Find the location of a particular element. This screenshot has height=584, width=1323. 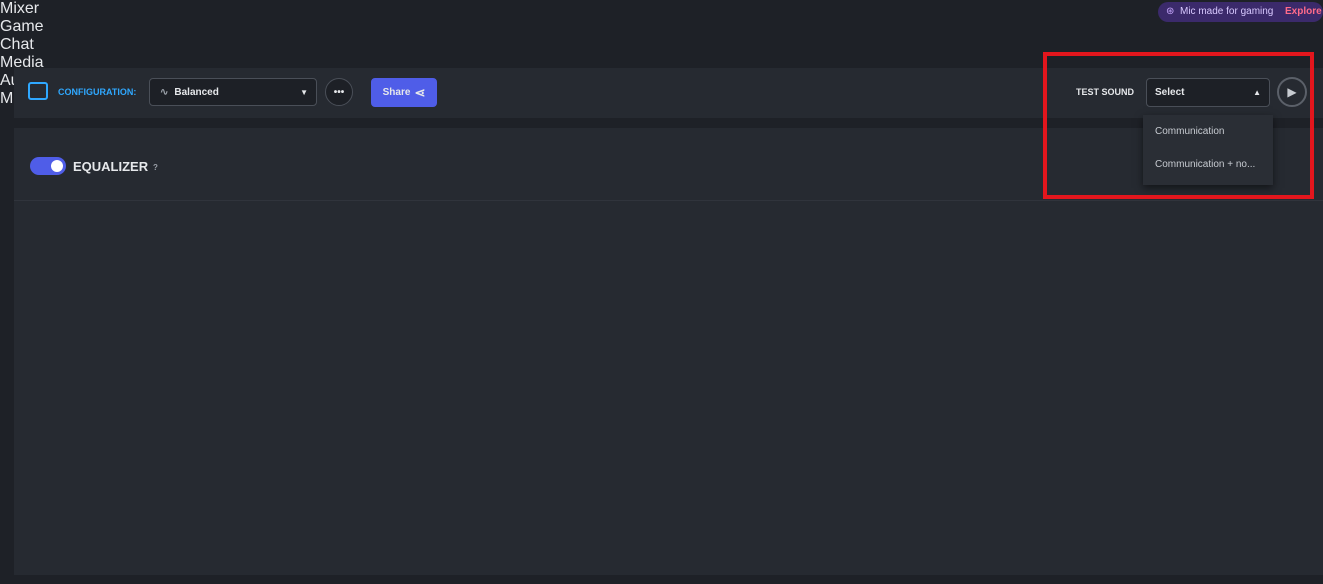

config-icon: ∿ is located at coordinates (164, 92).